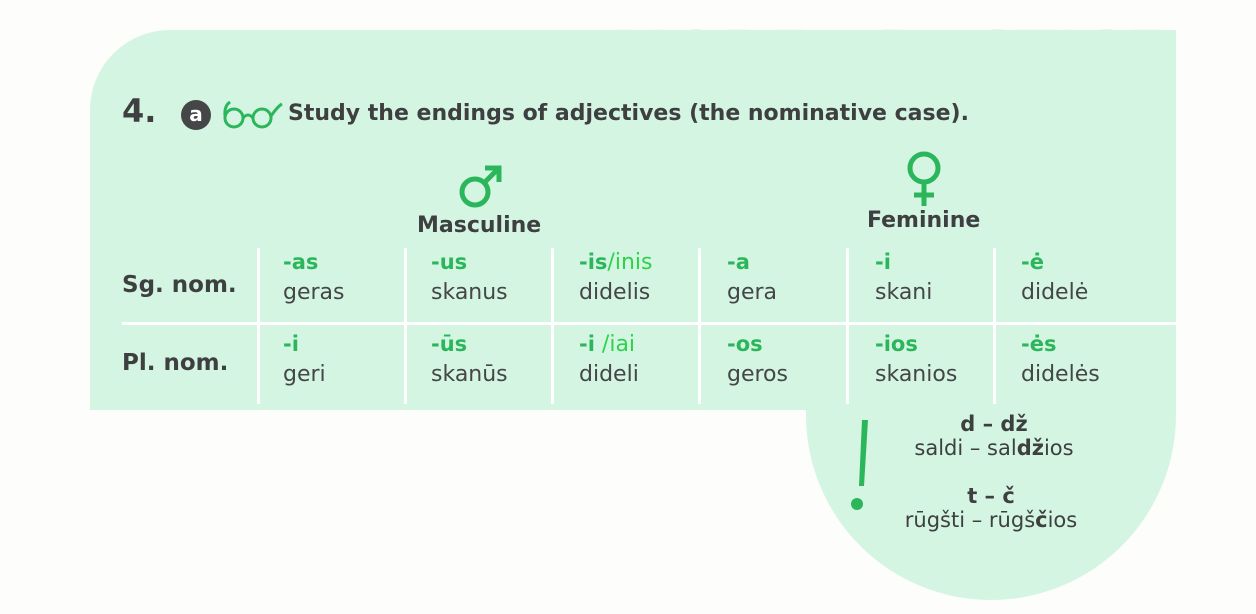  Describe the element at coordinates (757, 359) in the screenshot. I see `table-cell: -os geros` at that location.